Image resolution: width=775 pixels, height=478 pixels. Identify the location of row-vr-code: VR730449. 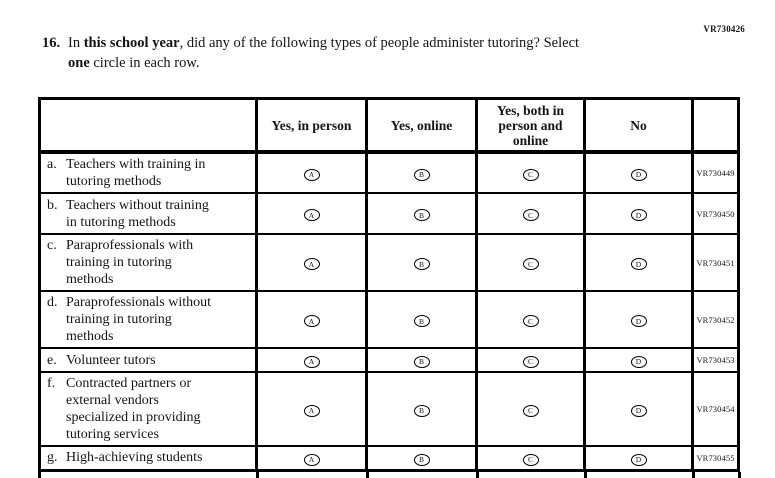
(715, 172).